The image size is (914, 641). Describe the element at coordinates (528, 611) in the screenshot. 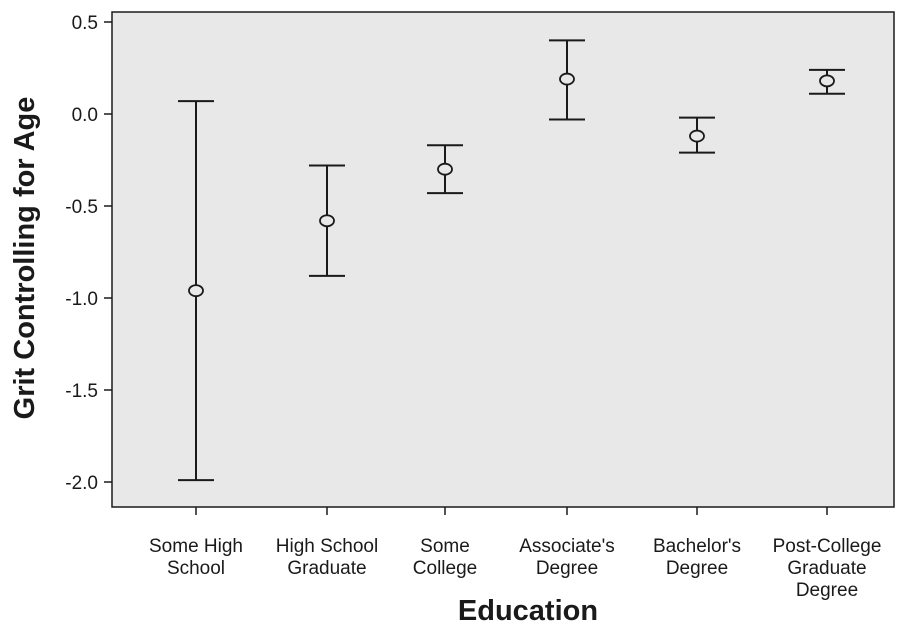

I see `x-axis-title: Education` at that location.